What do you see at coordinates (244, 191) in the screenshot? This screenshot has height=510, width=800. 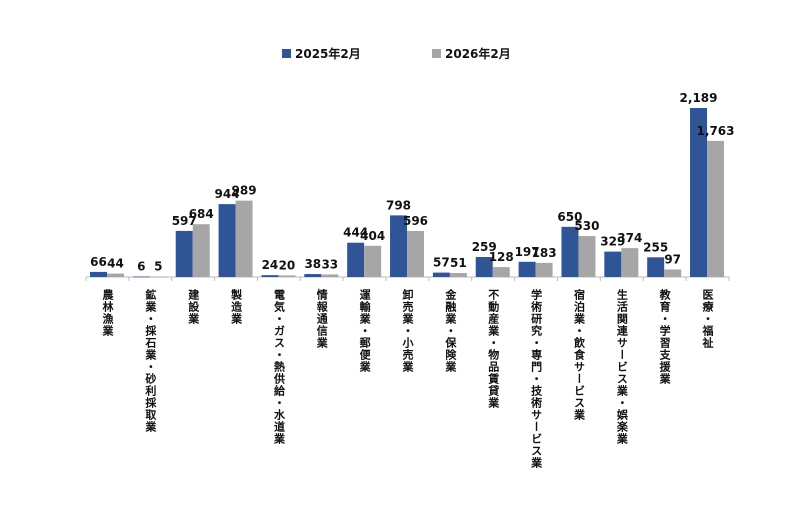 I see `data-label: 989` at bounding box center [244, 191].